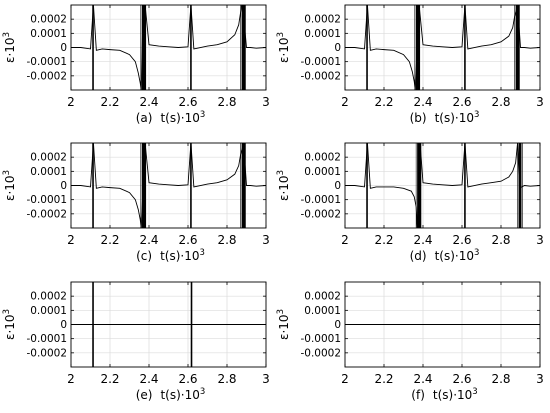  I want to click on x-axis-label: (d) t(s)·103, so click(445, 255).